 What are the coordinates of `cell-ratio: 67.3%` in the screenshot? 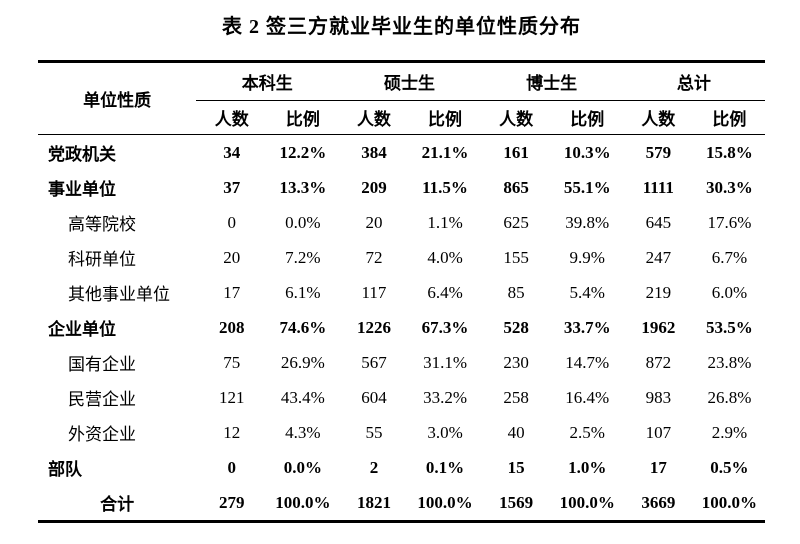 It's located at (445, 327).